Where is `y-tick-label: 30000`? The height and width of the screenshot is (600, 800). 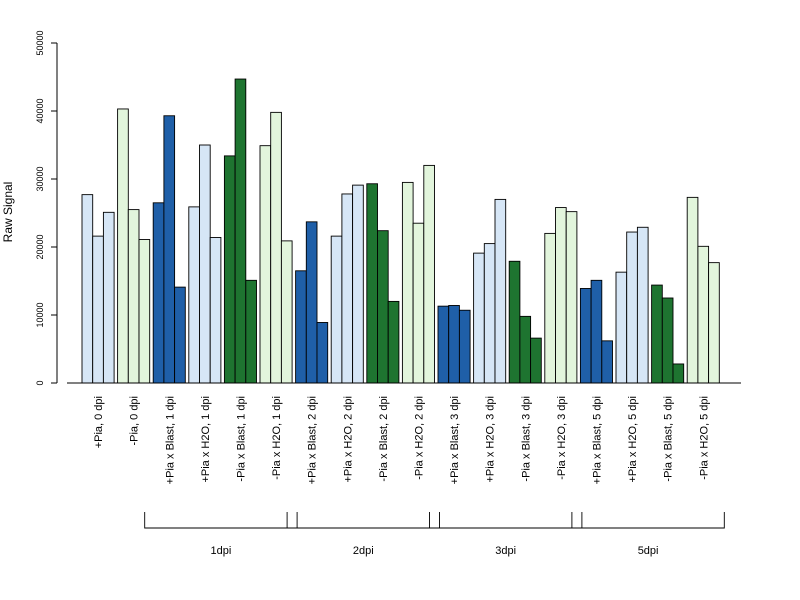 y-tick-label: 30000 is located at coordinates (40, 178).